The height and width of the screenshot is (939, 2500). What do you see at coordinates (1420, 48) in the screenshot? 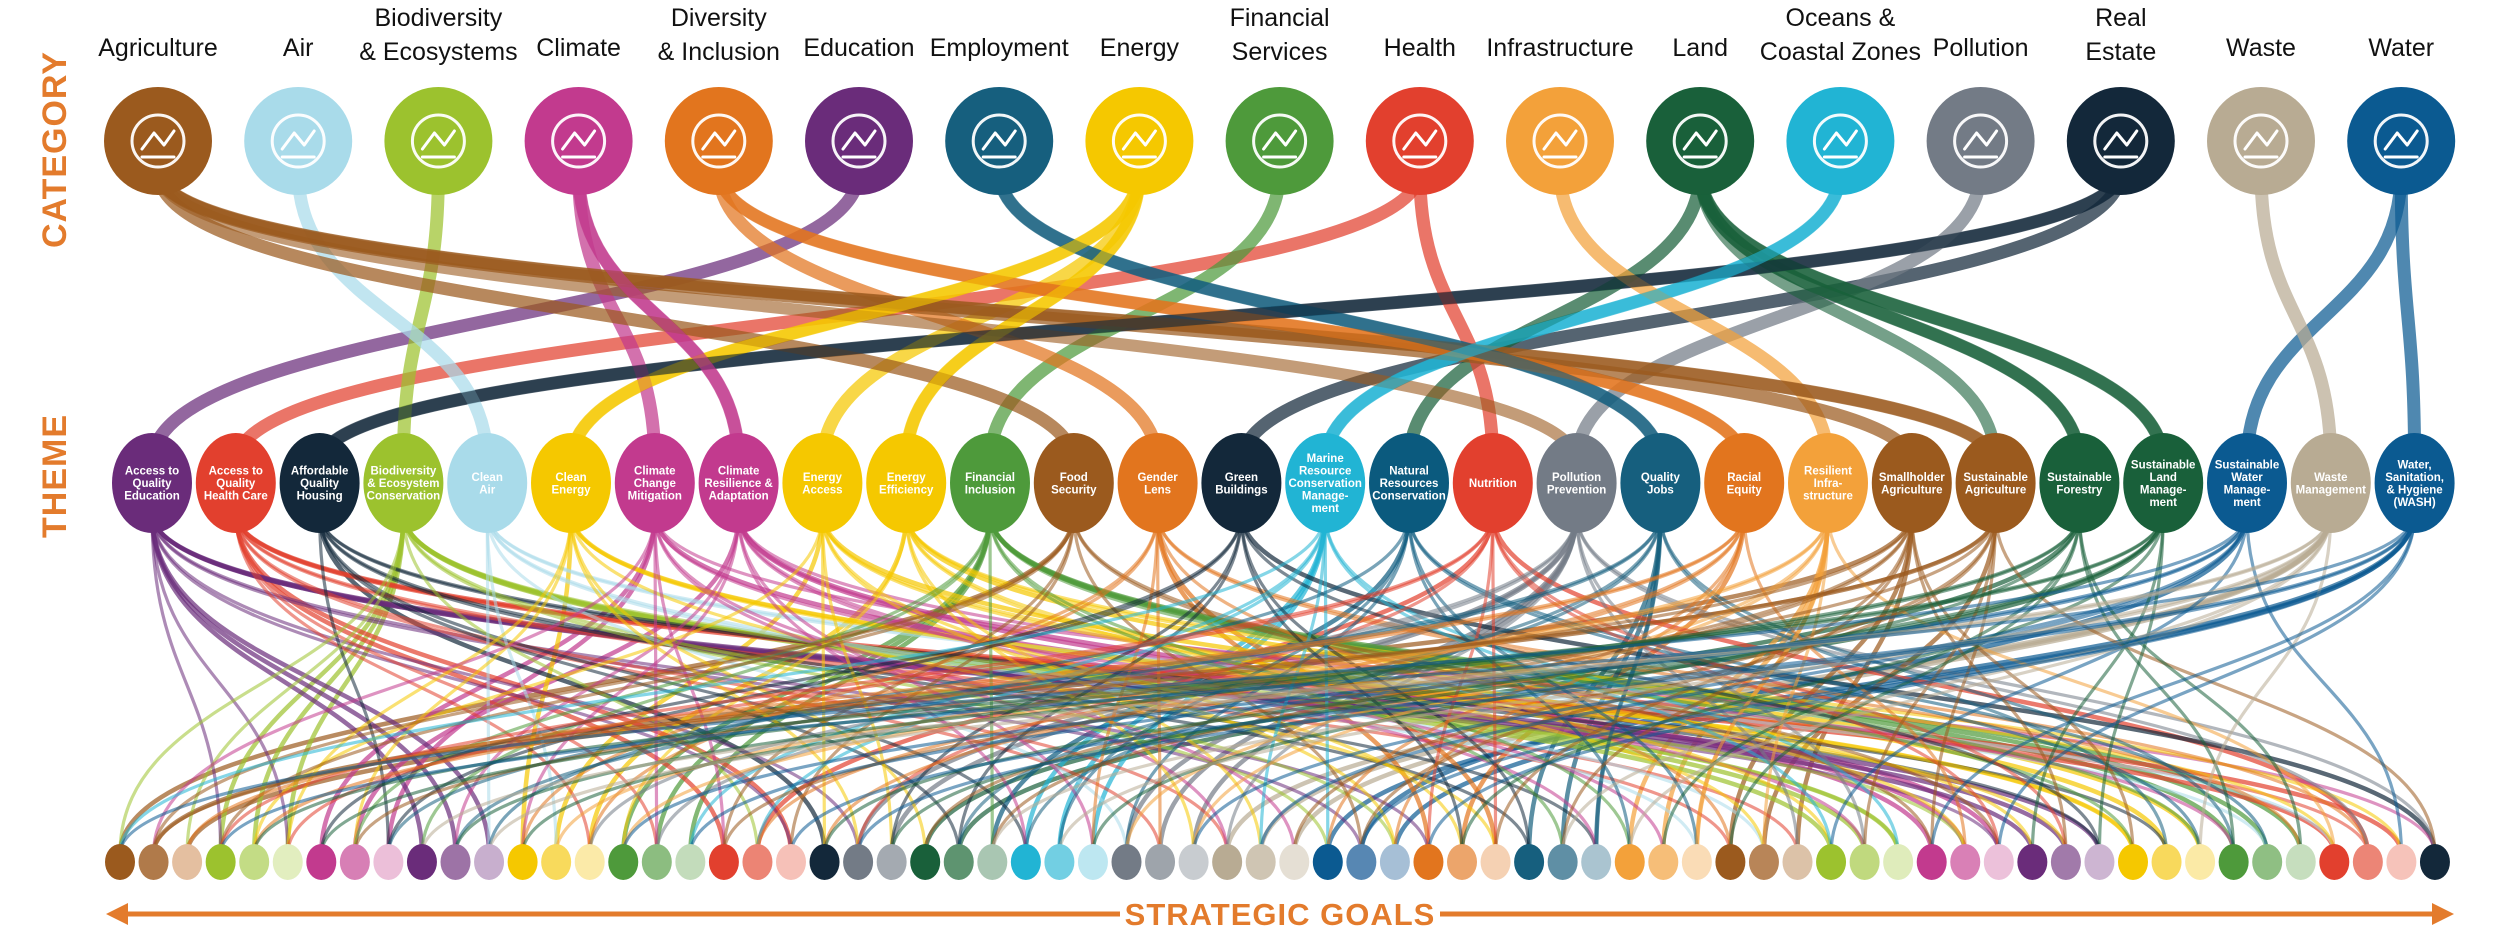
I see `category-label: Health` at bounding box center [1420, 48].